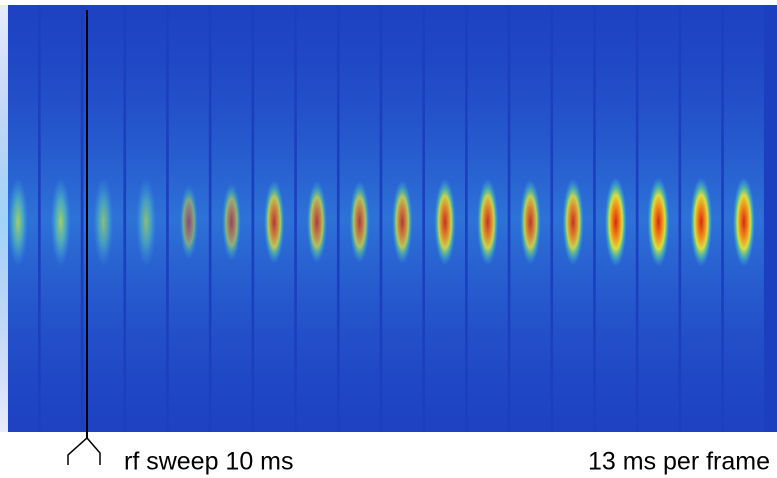 The image size is (777, 478). Describe the element at coordinates (679, 462) in the screenshot. I see `caption-right: 13 ms per frame` at that location.